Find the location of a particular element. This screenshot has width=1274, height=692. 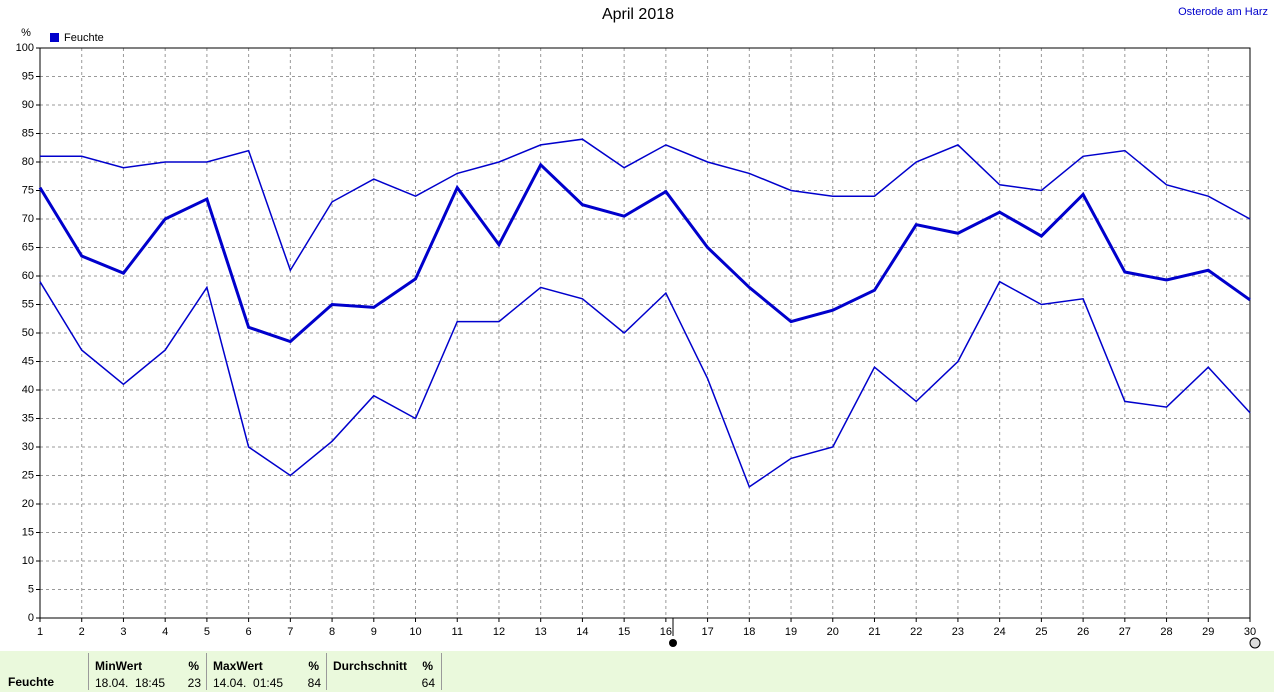

x-tick-label: 7 is located at coordinates (290, 632).